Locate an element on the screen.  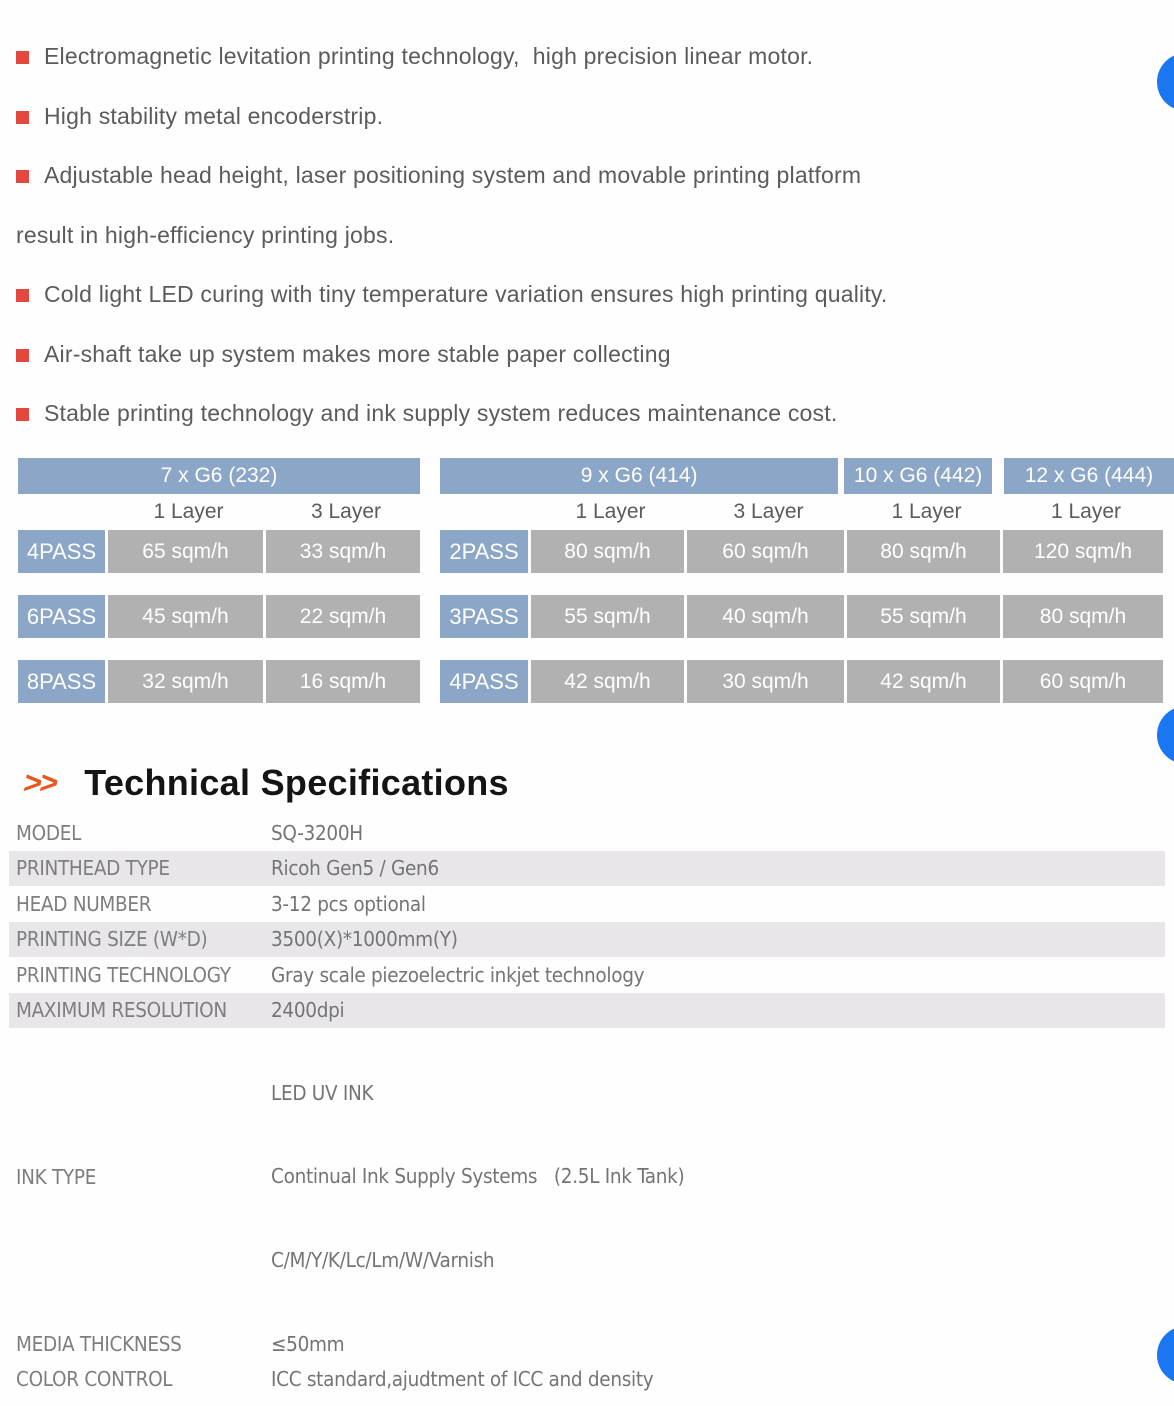
spec-label: PRINTING TECHNOLOGY is located at coordinates (123, 974).